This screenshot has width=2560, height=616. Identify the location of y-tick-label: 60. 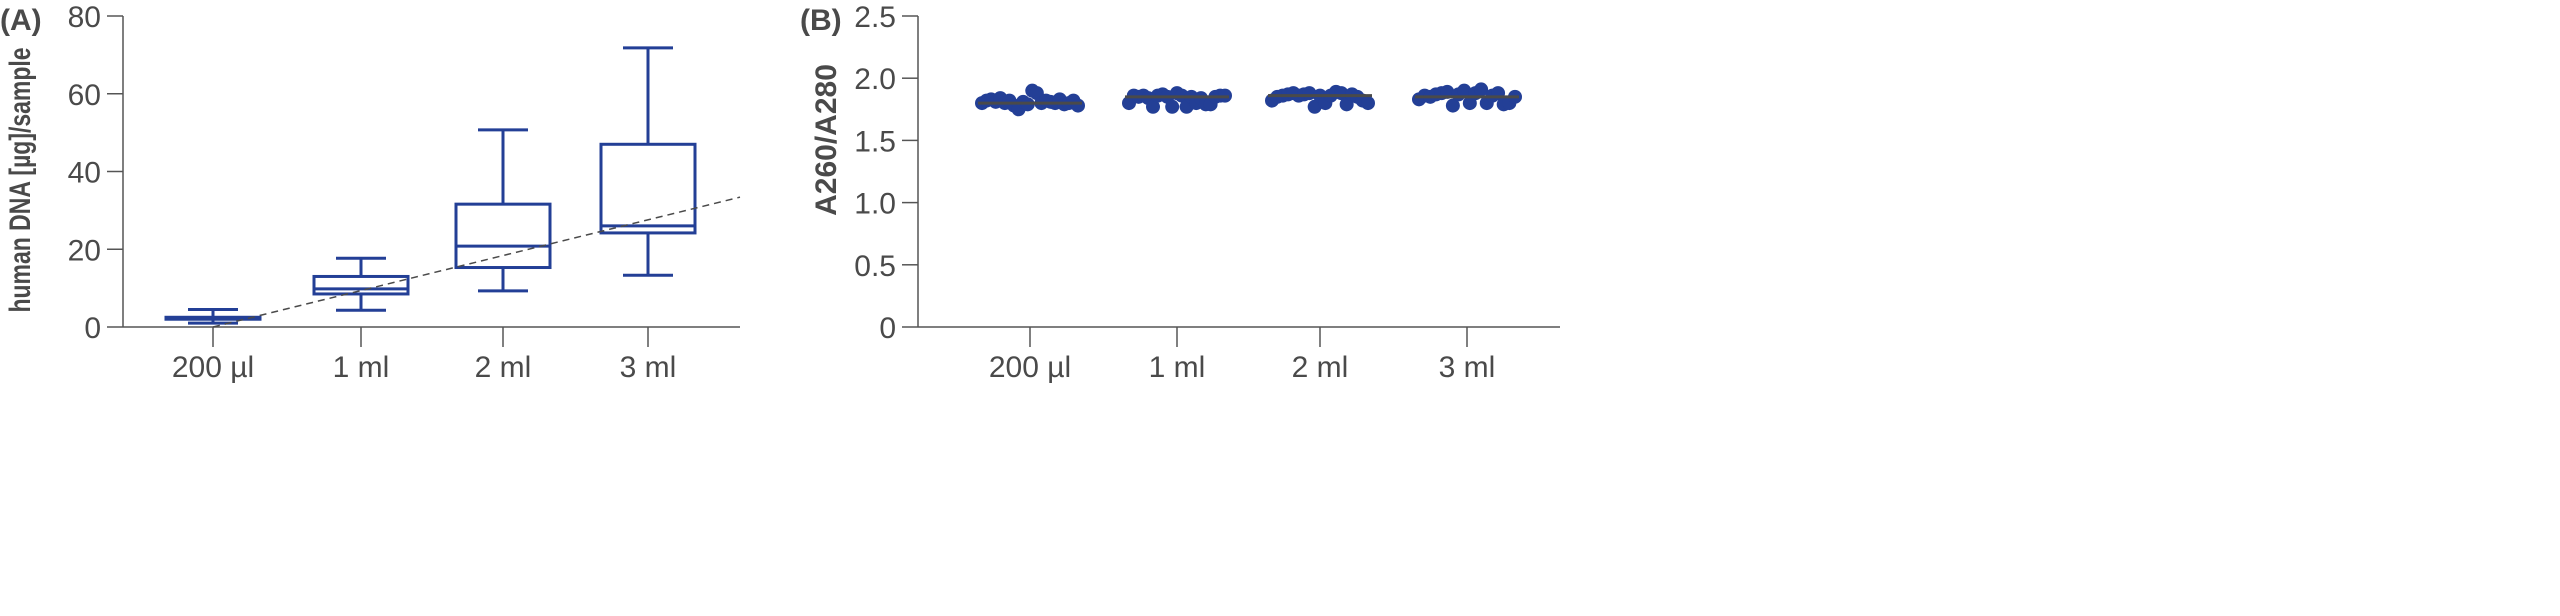
(84, 95).